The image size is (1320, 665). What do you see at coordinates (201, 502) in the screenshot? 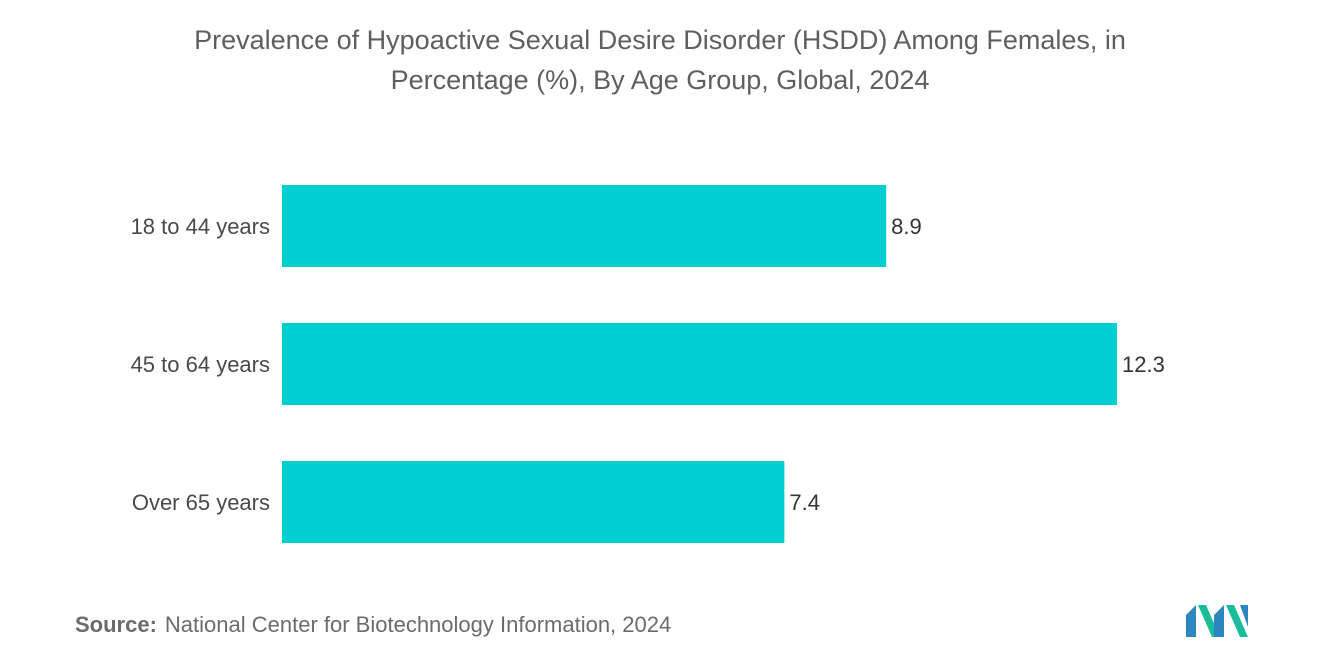
I see `category-label-3: Over 65 years` at bounding box center [201, 502].